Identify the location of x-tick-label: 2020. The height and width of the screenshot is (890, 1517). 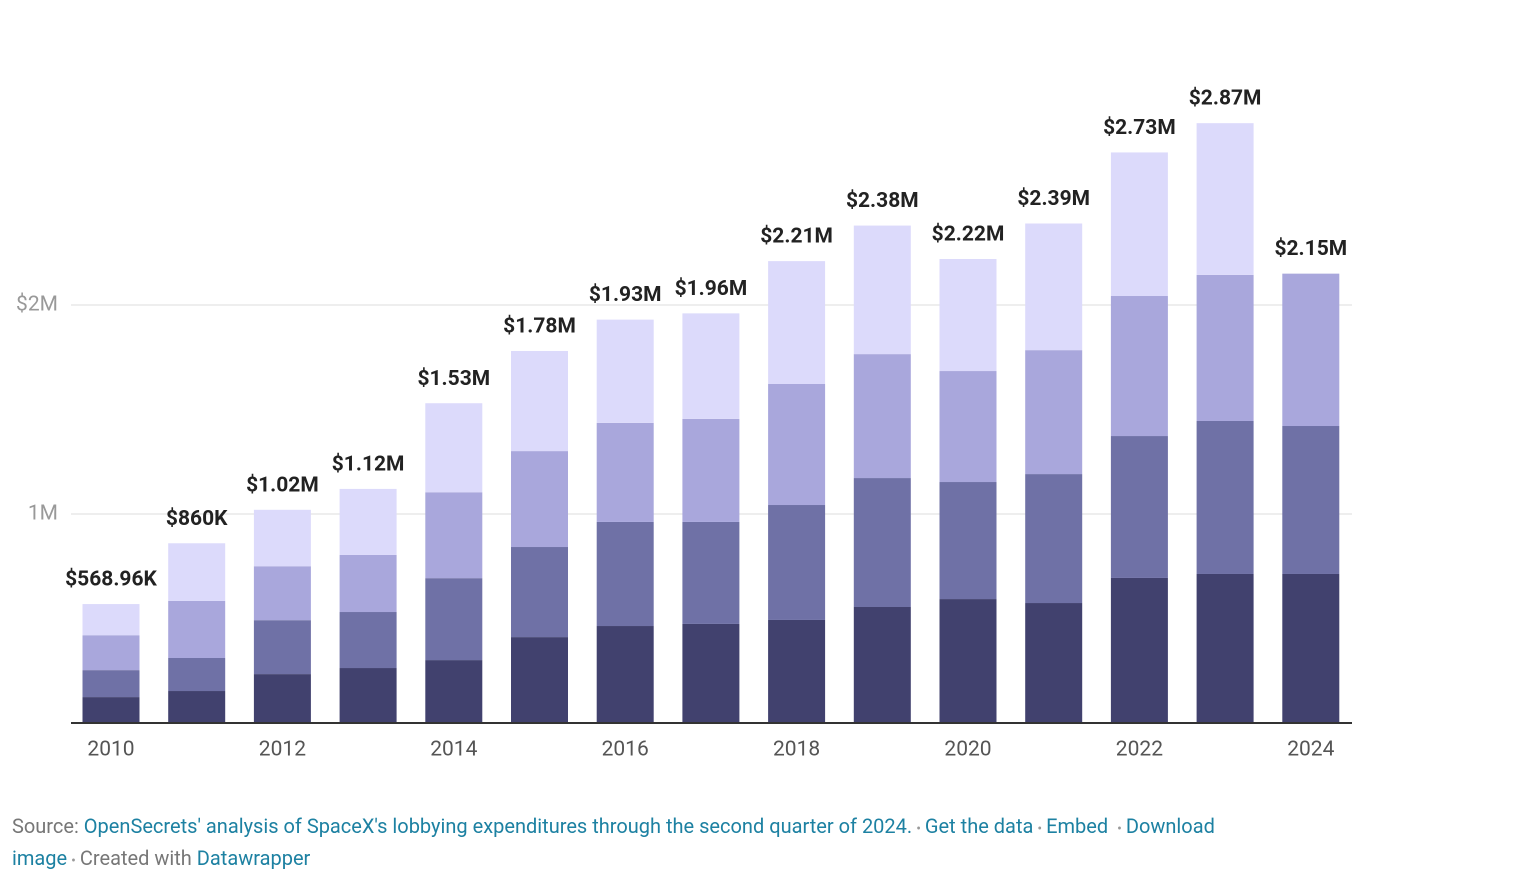
(967, 750).